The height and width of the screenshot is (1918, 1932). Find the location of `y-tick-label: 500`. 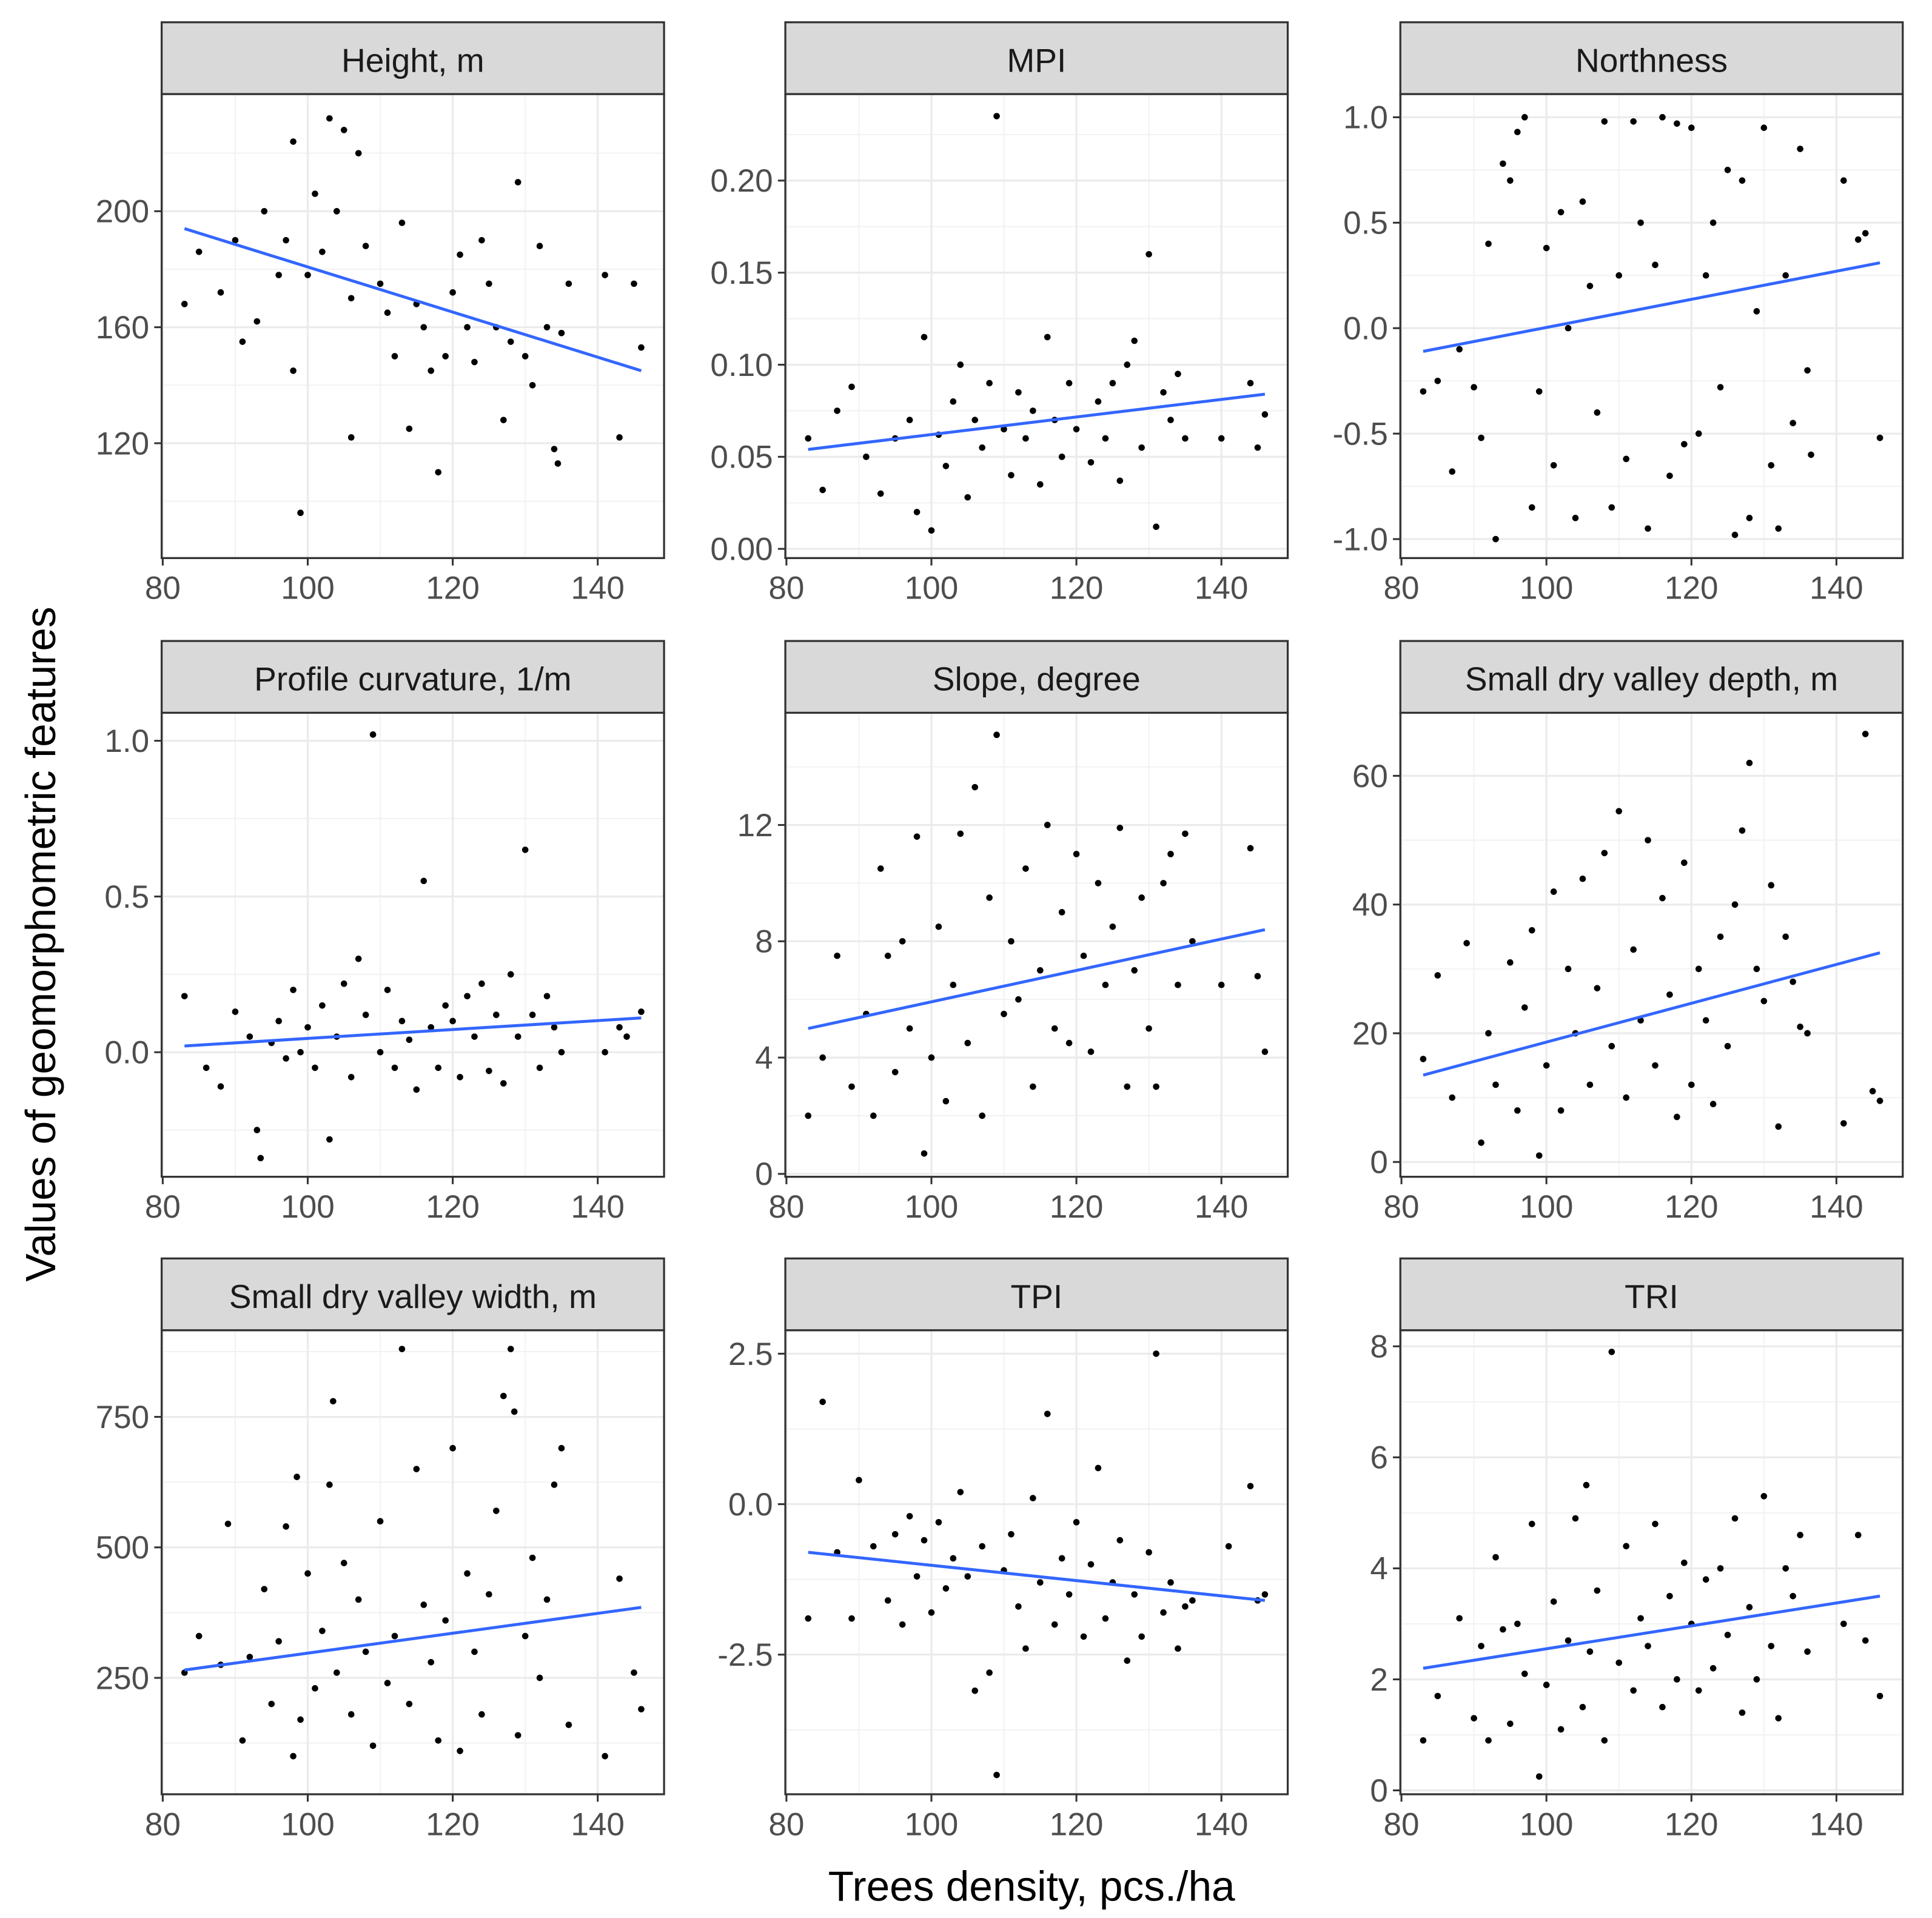

y-tick-label: 500 is located at coordinates (123, 1548).